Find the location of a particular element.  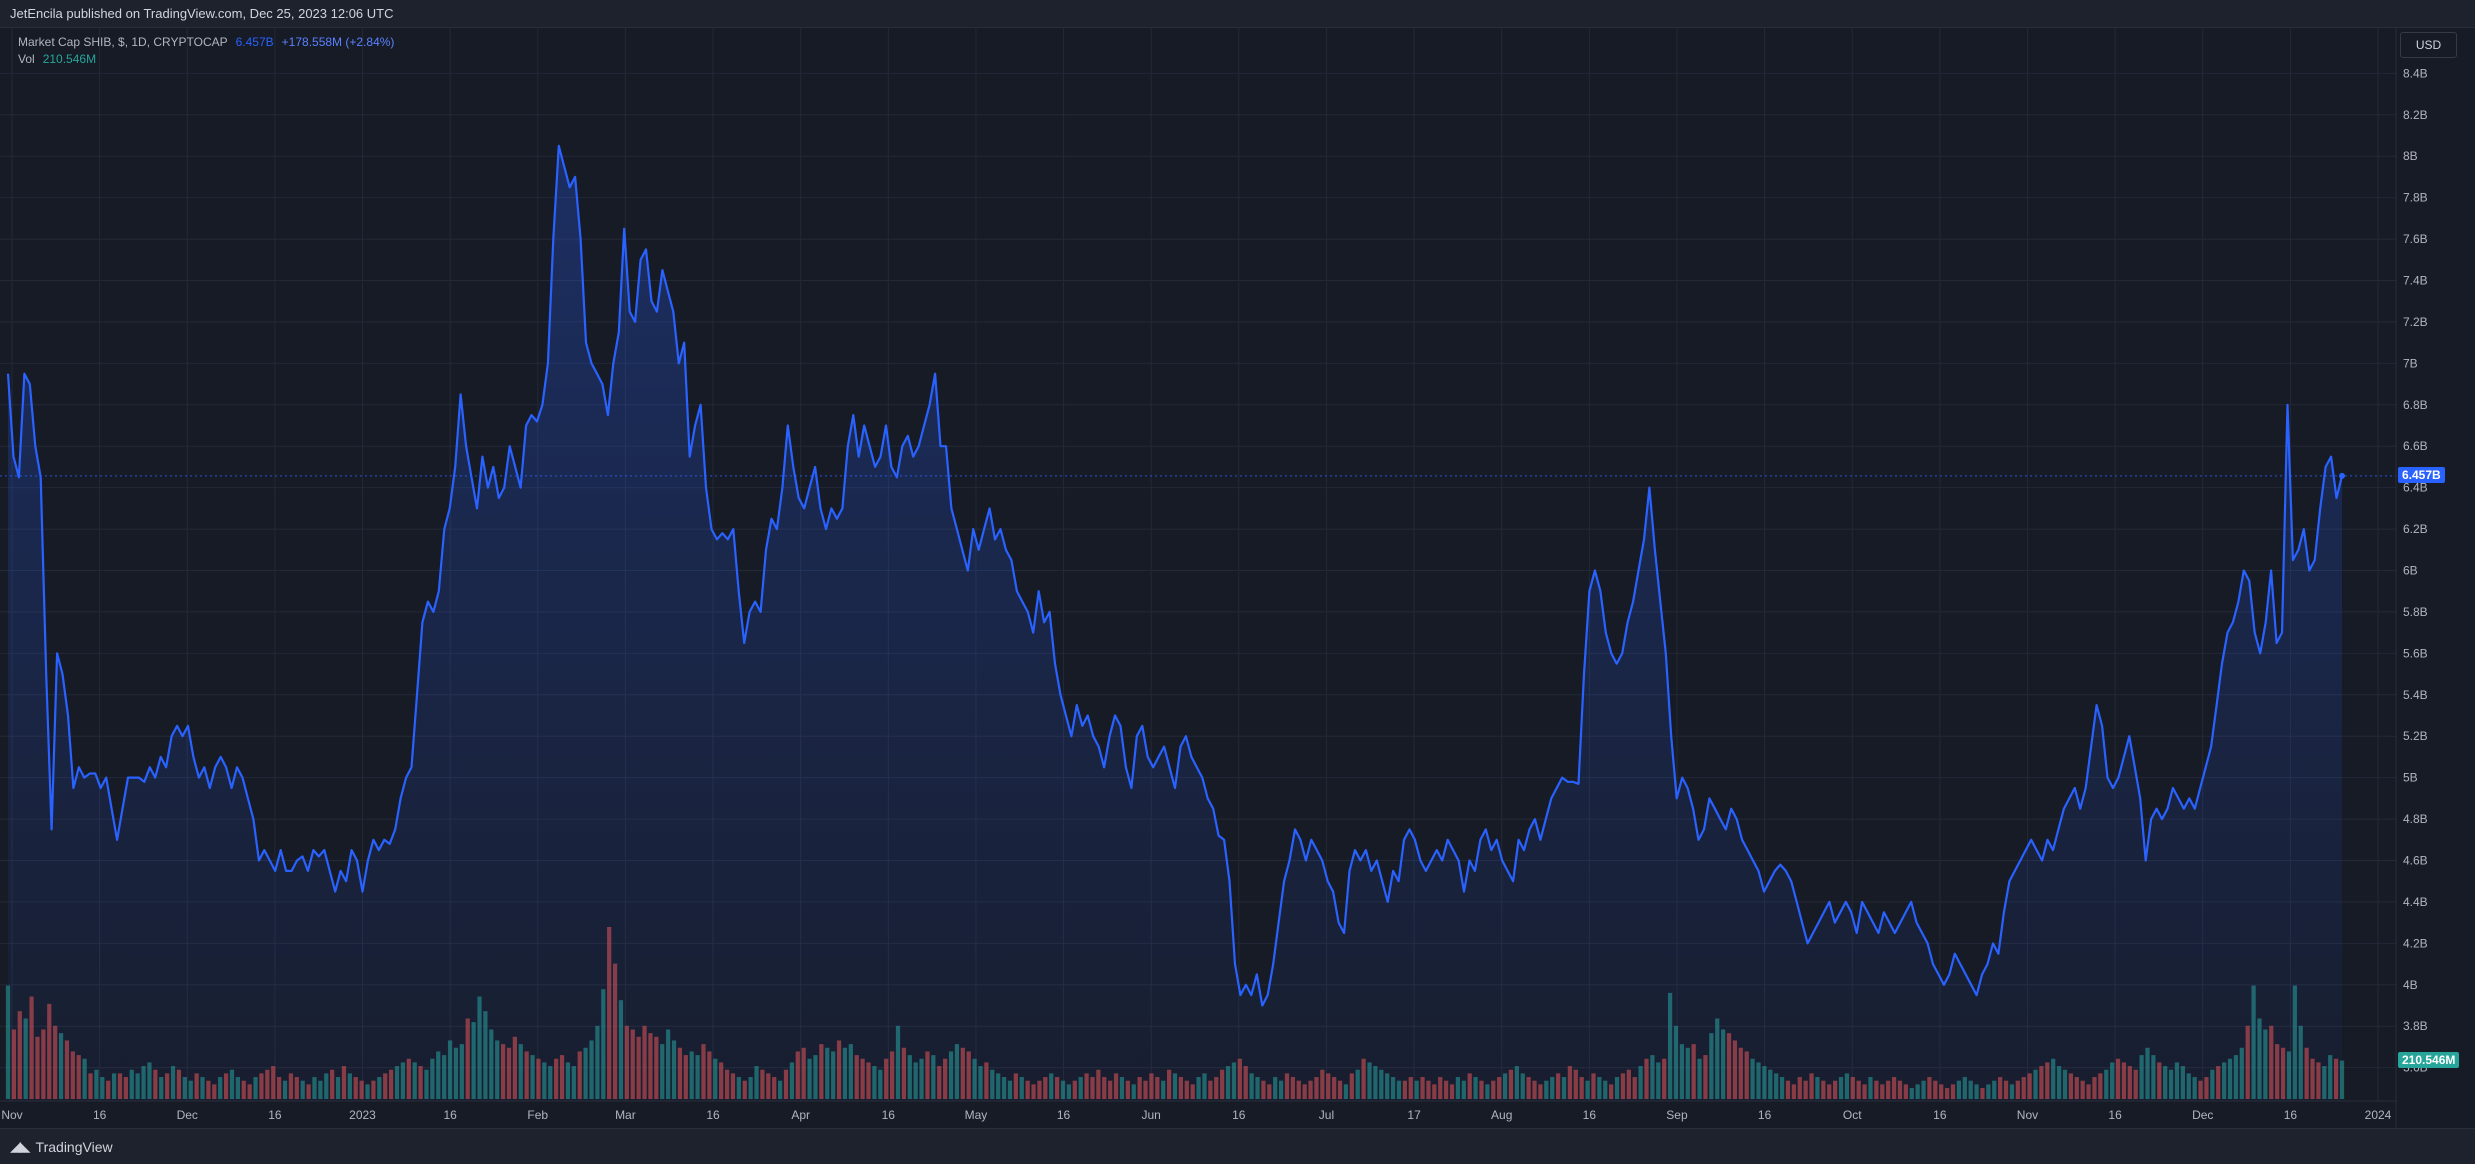

y-tick-label: 7.2B is located at coordinates (2415, 322).